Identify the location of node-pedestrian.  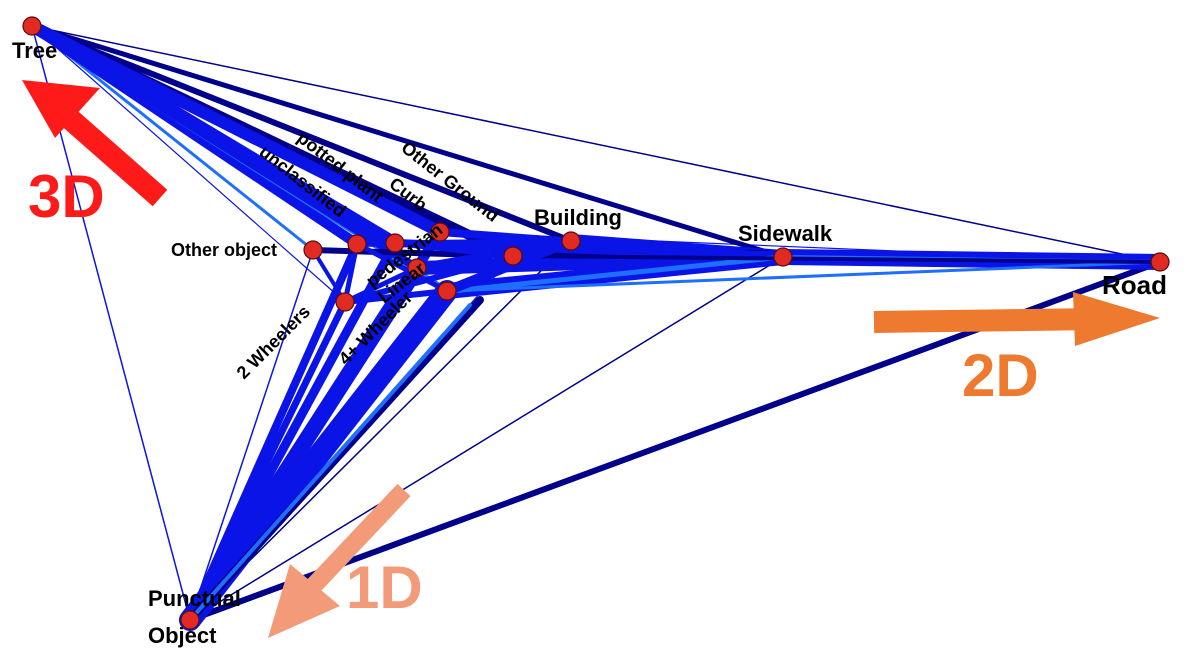
(417, 268).